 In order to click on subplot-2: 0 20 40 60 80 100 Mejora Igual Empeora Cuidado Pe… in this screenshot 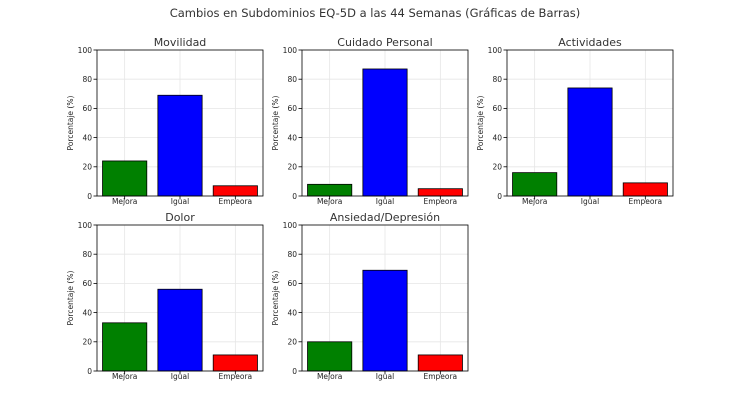, I will do `click(370, 121)`.